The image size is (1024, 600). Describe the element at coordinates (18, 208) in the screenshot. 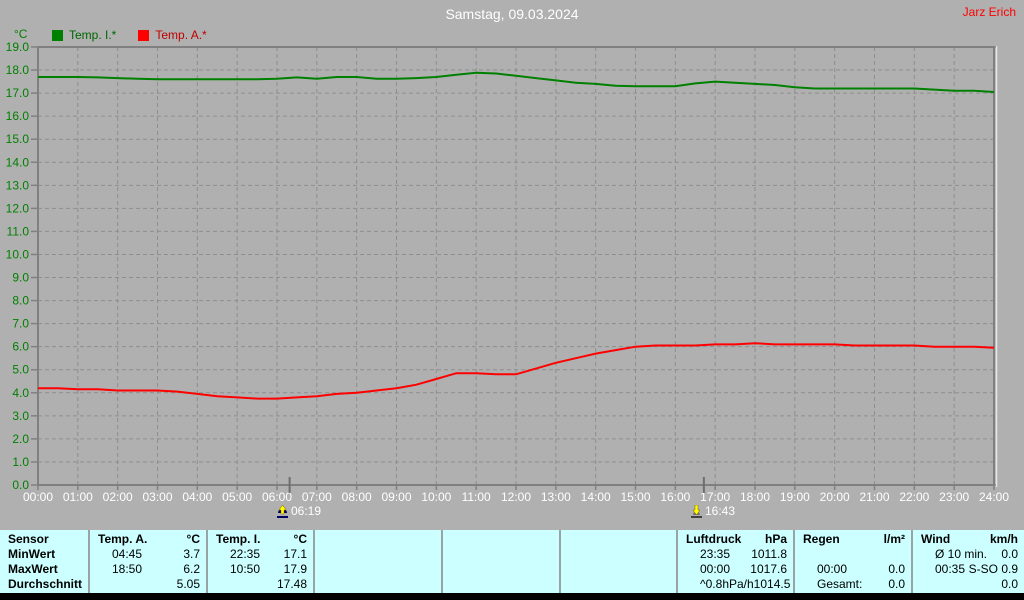

I see `y-axis-tick-label: 12.0` at that location.